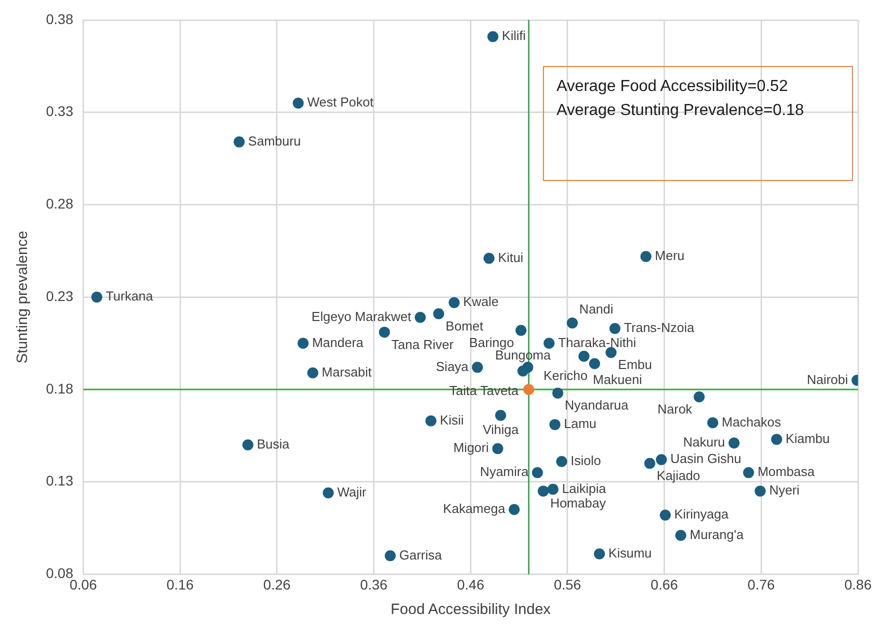 This screenshot has width=882, height=631. What do you see at coordinates (580, 424) in the screenshot?
I see `annotation: Lamu` at bounding box center [580, 424].